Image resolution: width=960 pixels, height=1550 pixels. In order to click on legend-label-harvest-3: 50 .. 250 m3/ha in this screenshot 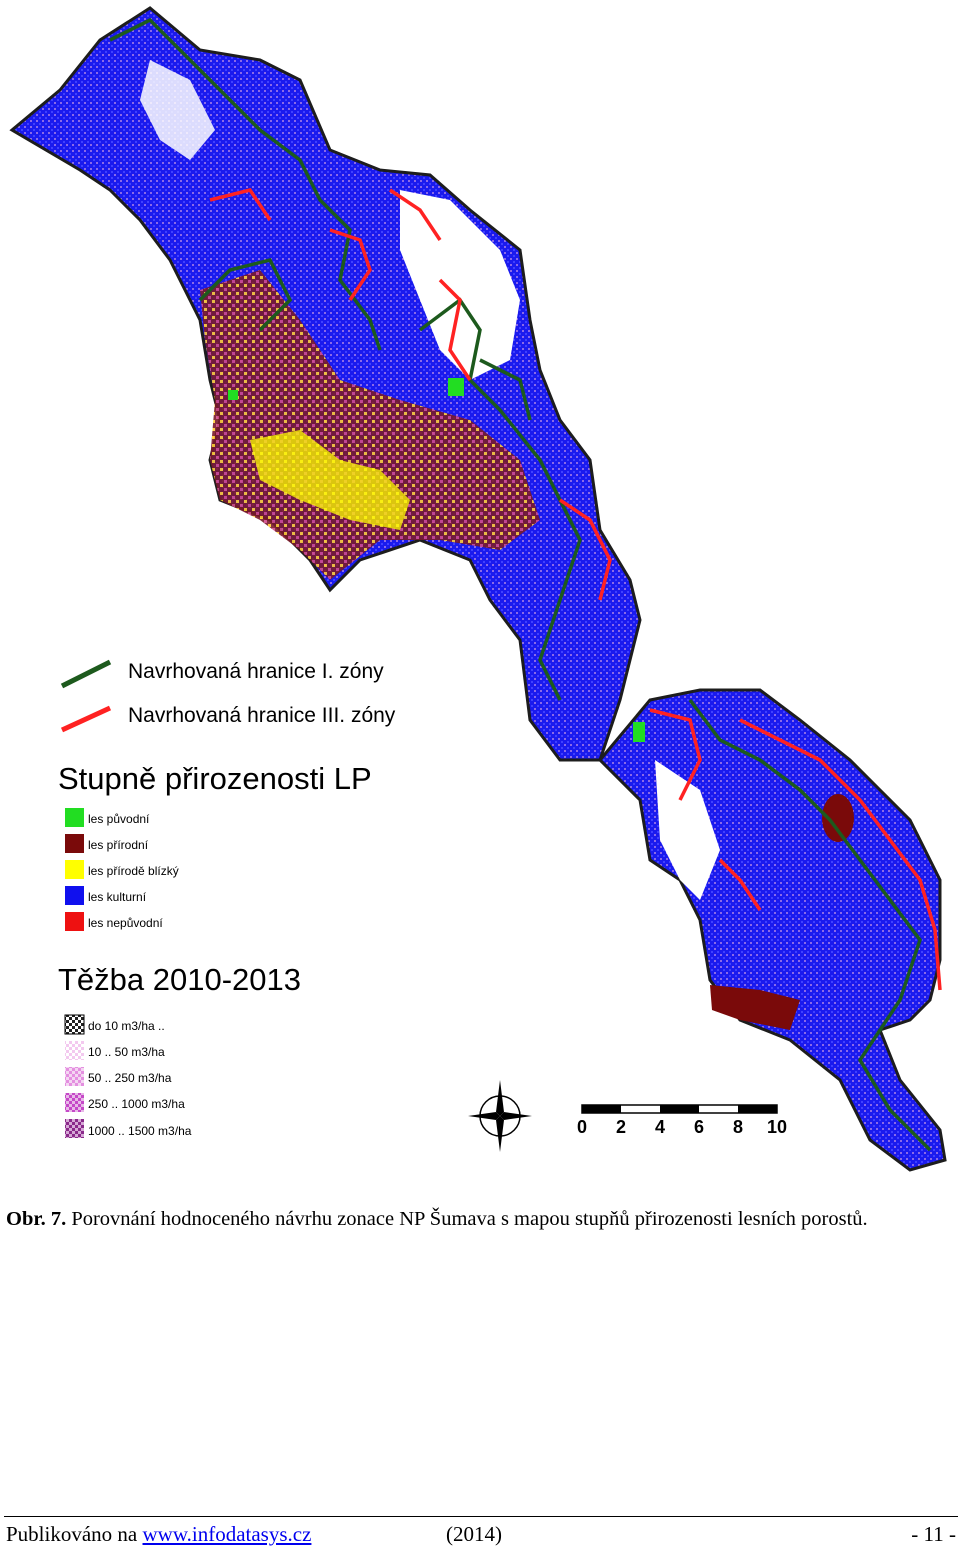, I will do `click(130, 1078)`.